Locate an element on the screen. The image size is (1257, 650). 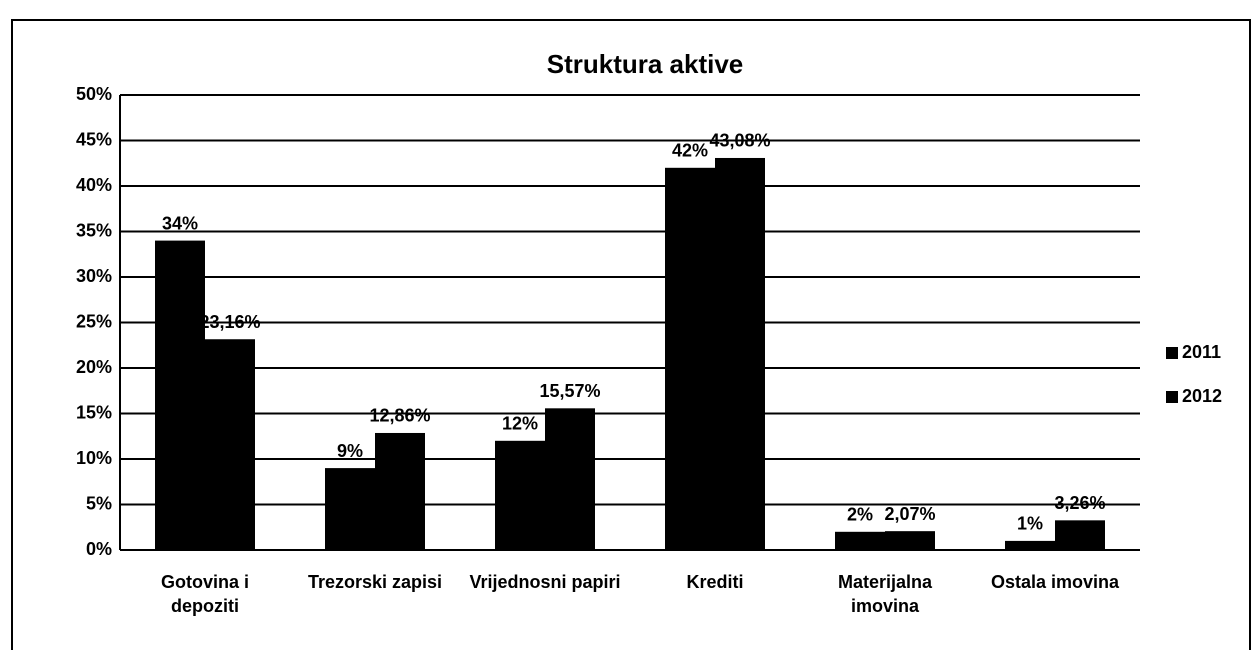
y-tick-label: 35% is located at coordinates (94, 230).